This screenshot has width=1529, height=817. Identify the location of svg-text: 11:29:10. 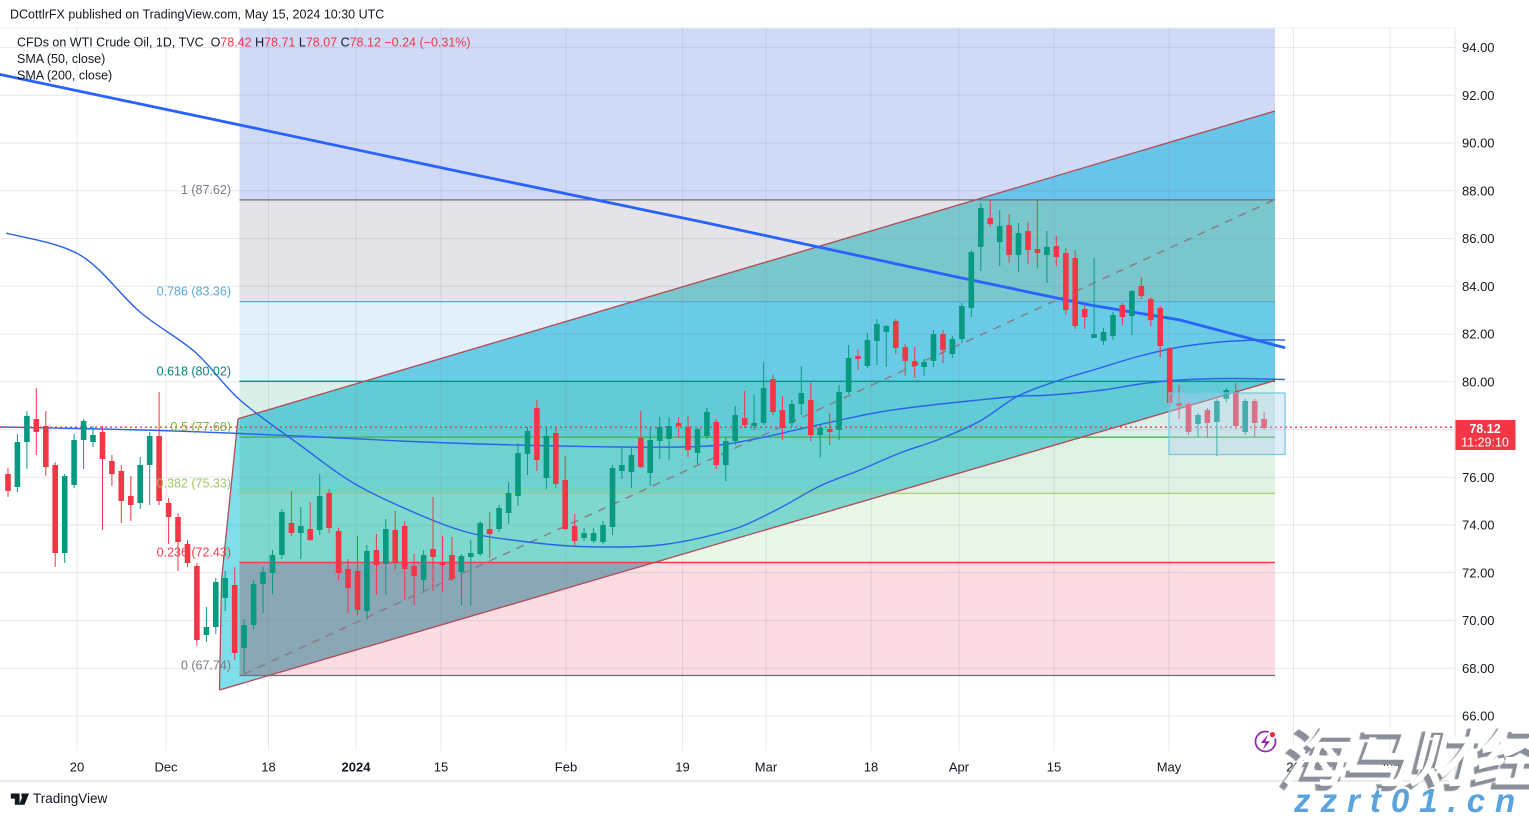
(1485, 443).